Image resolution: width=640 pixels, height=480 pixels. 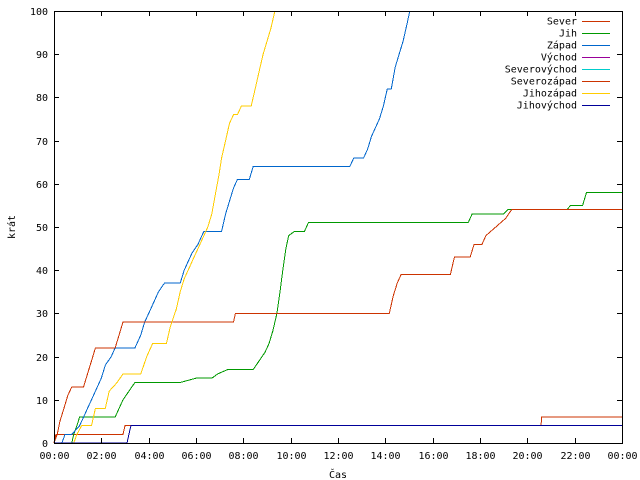 I want to click on x-tick-label: 12:00, so click(x=338, y=456).